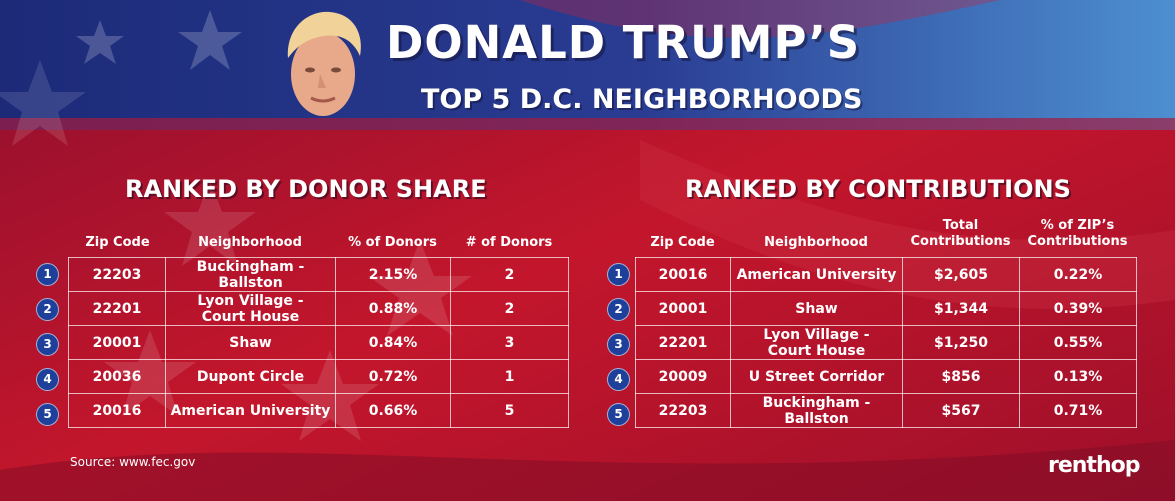 The height and width of the screenshot is (501, 1175). What do you see at coordinates (393, 342) in the screenshot?
I see `cell-pct: 0.84%` at bounding box center [393, 342].